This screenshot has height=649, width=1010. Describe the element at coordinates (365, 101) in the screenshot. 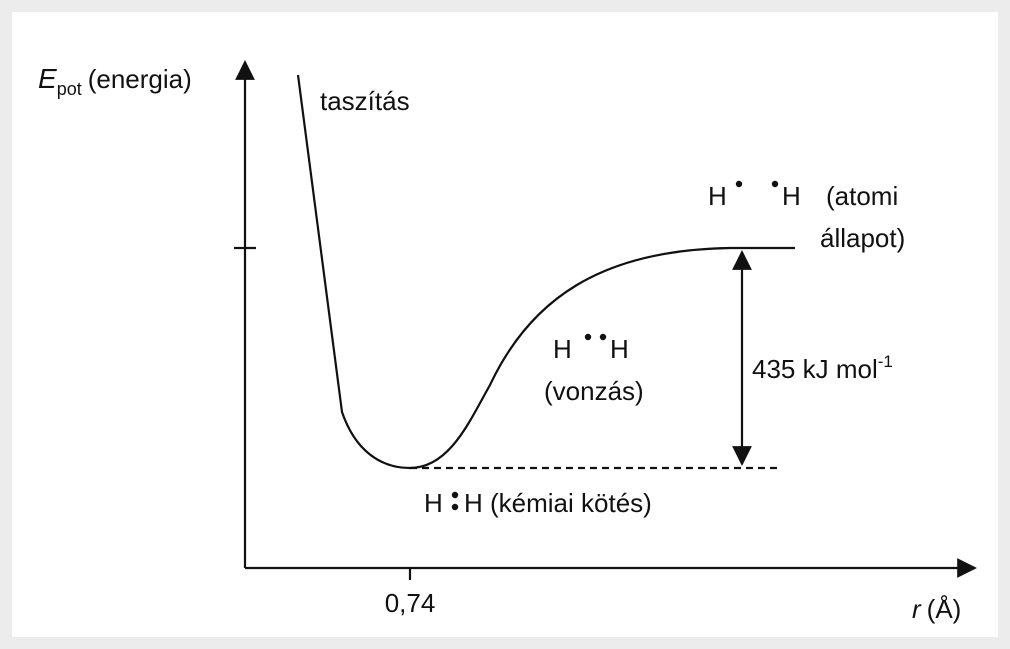

I see `repulsion-label: taszítás` at that location.